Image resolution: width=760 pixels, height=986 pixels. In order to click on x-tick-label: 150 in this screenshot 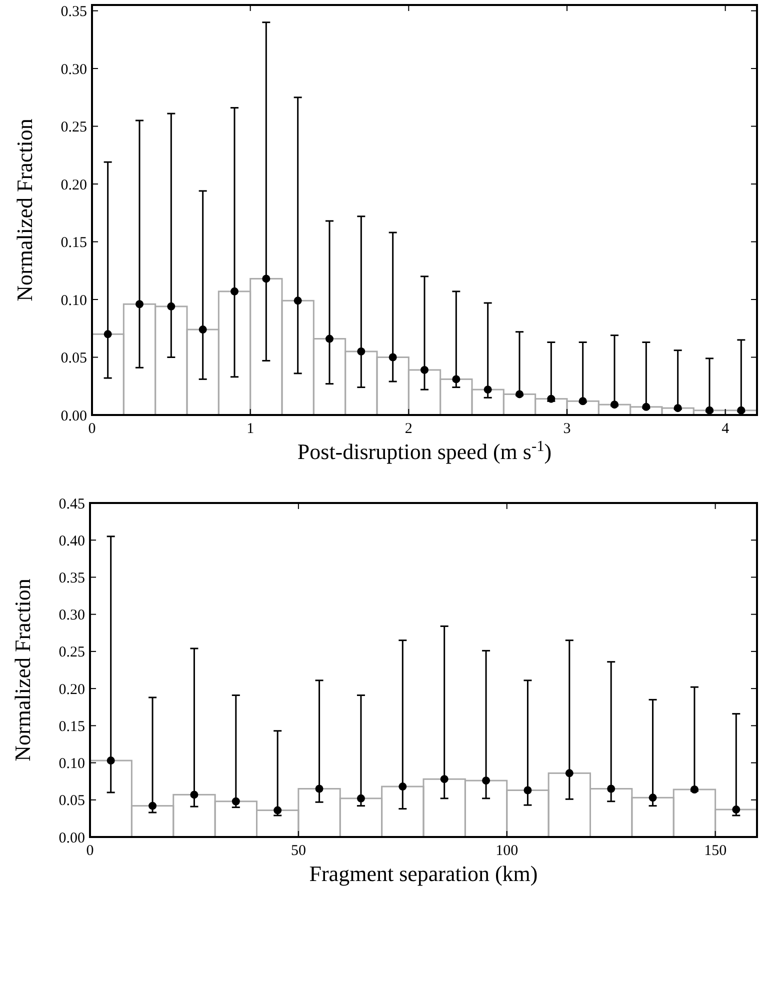, I will do `click(715, 851)`.